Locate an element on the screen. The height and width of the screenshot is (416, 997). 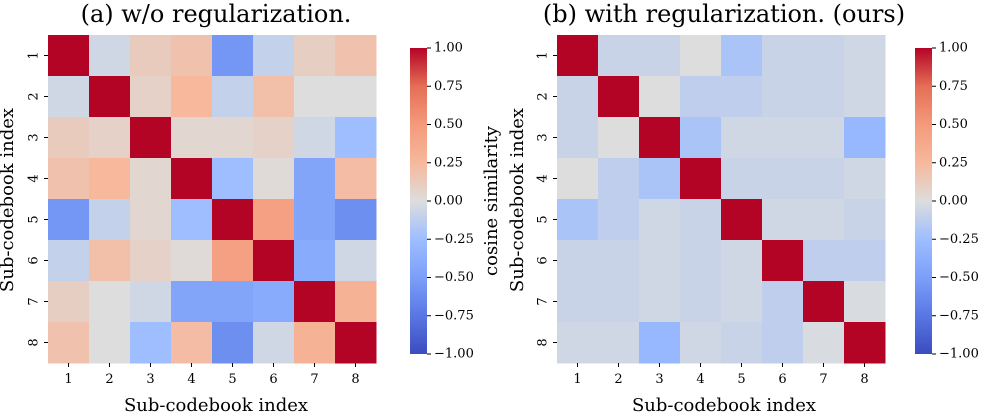
heatmap-b-y-tick-label: 4 is located at coordinates (543, 178).